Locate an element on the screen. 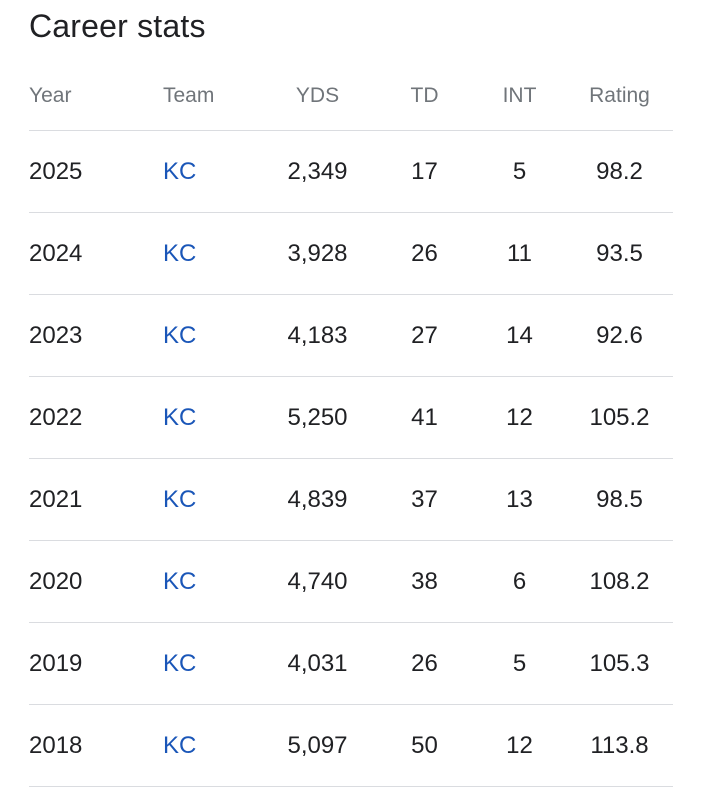 The image size is (702, 800). table-row: 2021 KC 4,839 37 13 98.5 is located at coordinates (351, 499).